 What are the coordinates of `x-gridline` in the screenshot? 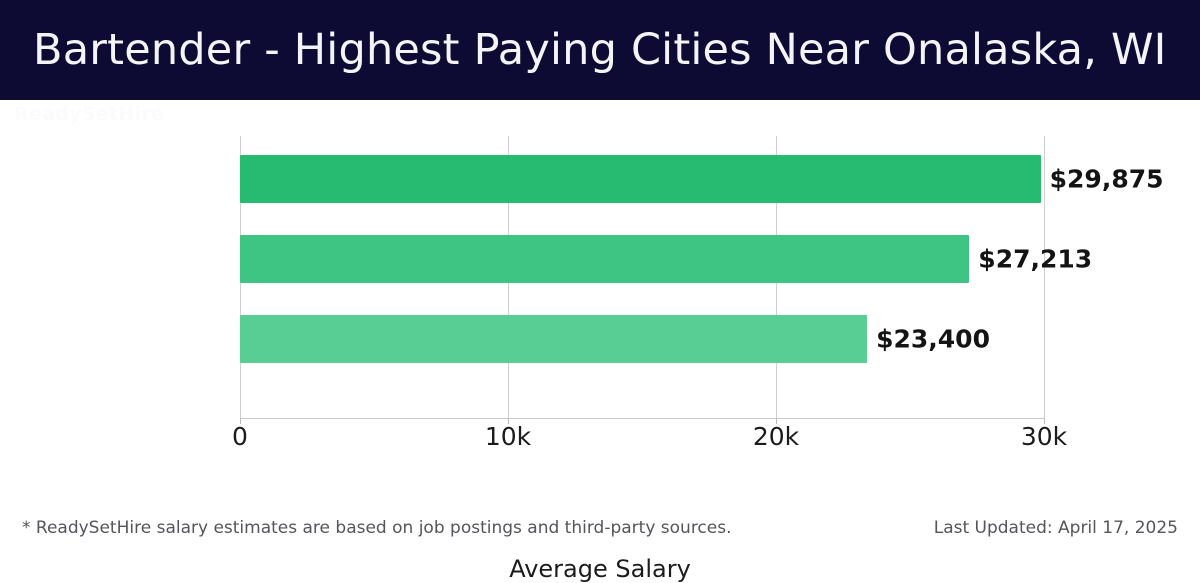 It's located at (1044, 277).